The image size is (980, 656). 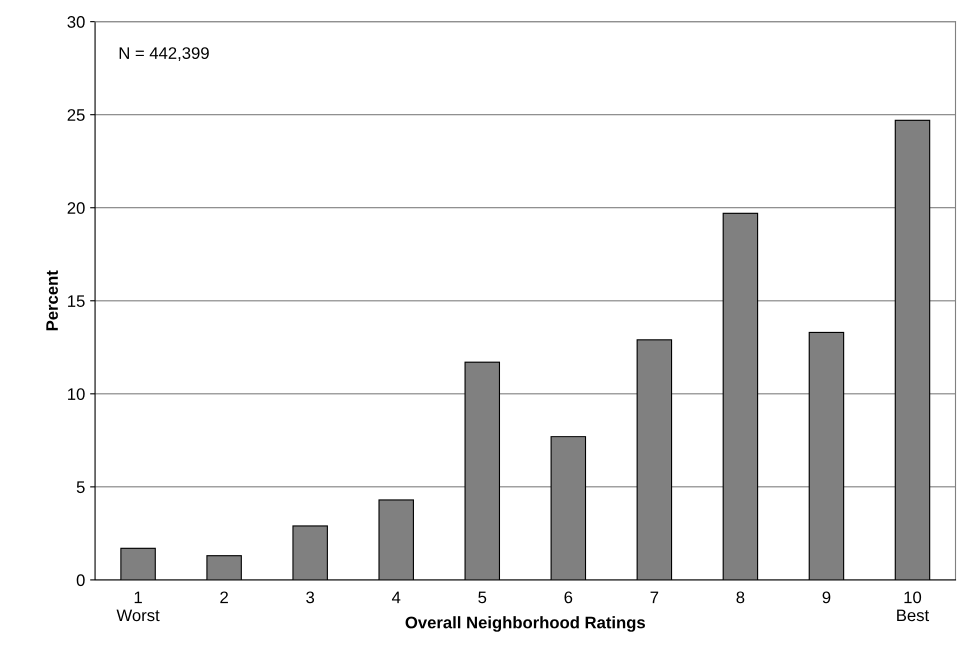 I want to click on x-tick-label: 10 Best, so click(x=913, y=606).